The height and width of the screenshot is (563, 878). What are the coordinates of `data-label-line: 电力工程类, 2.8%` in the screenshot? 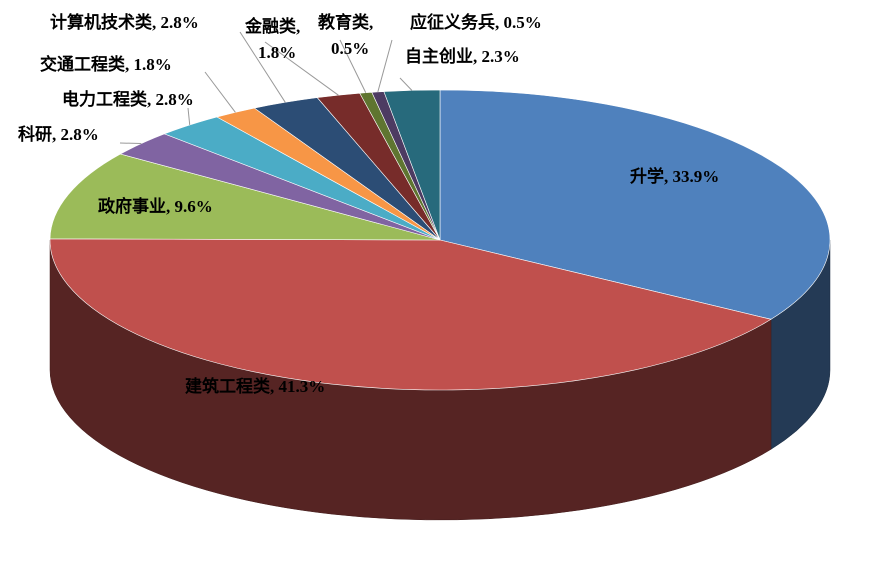 It's located at (128, 99).